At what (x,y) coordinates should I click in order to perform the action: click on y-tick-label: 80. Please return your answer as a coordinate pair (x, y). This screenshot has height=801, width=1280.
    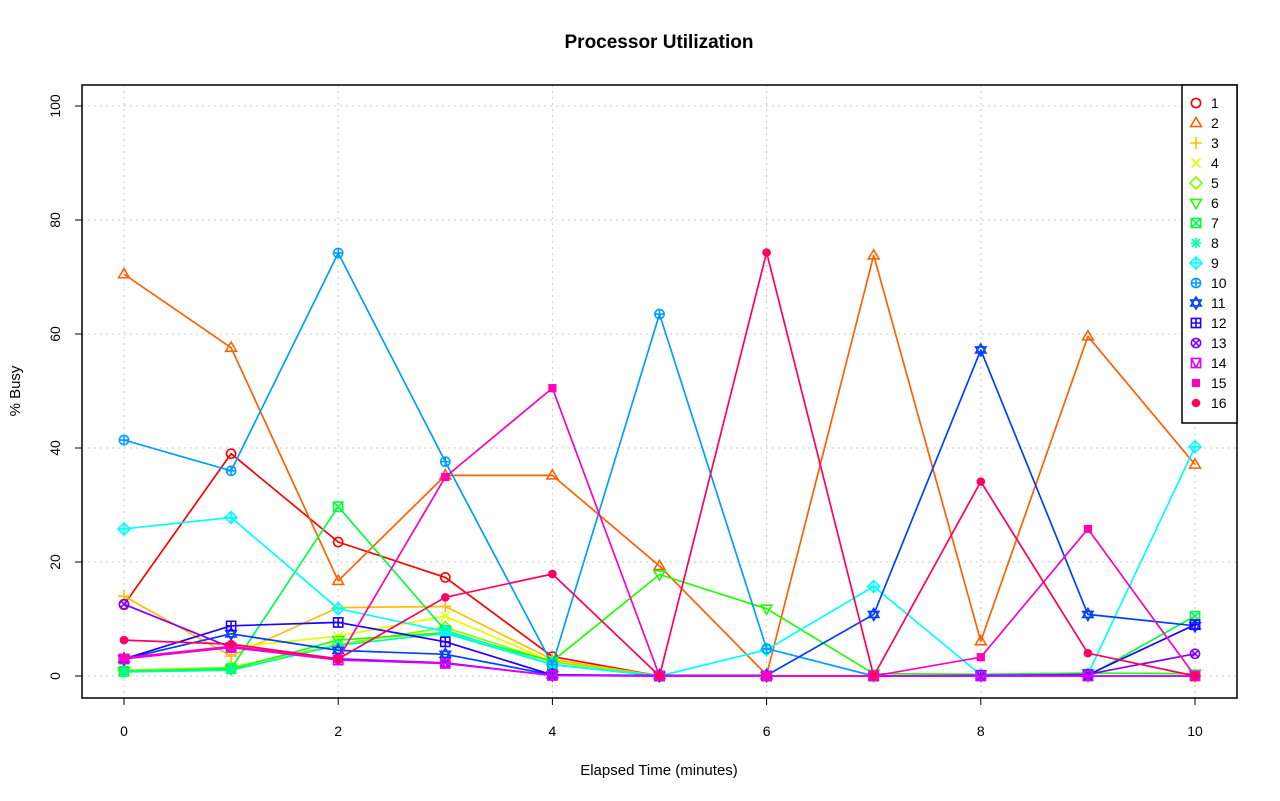
    Looking at the image, I should click on (55, 220).